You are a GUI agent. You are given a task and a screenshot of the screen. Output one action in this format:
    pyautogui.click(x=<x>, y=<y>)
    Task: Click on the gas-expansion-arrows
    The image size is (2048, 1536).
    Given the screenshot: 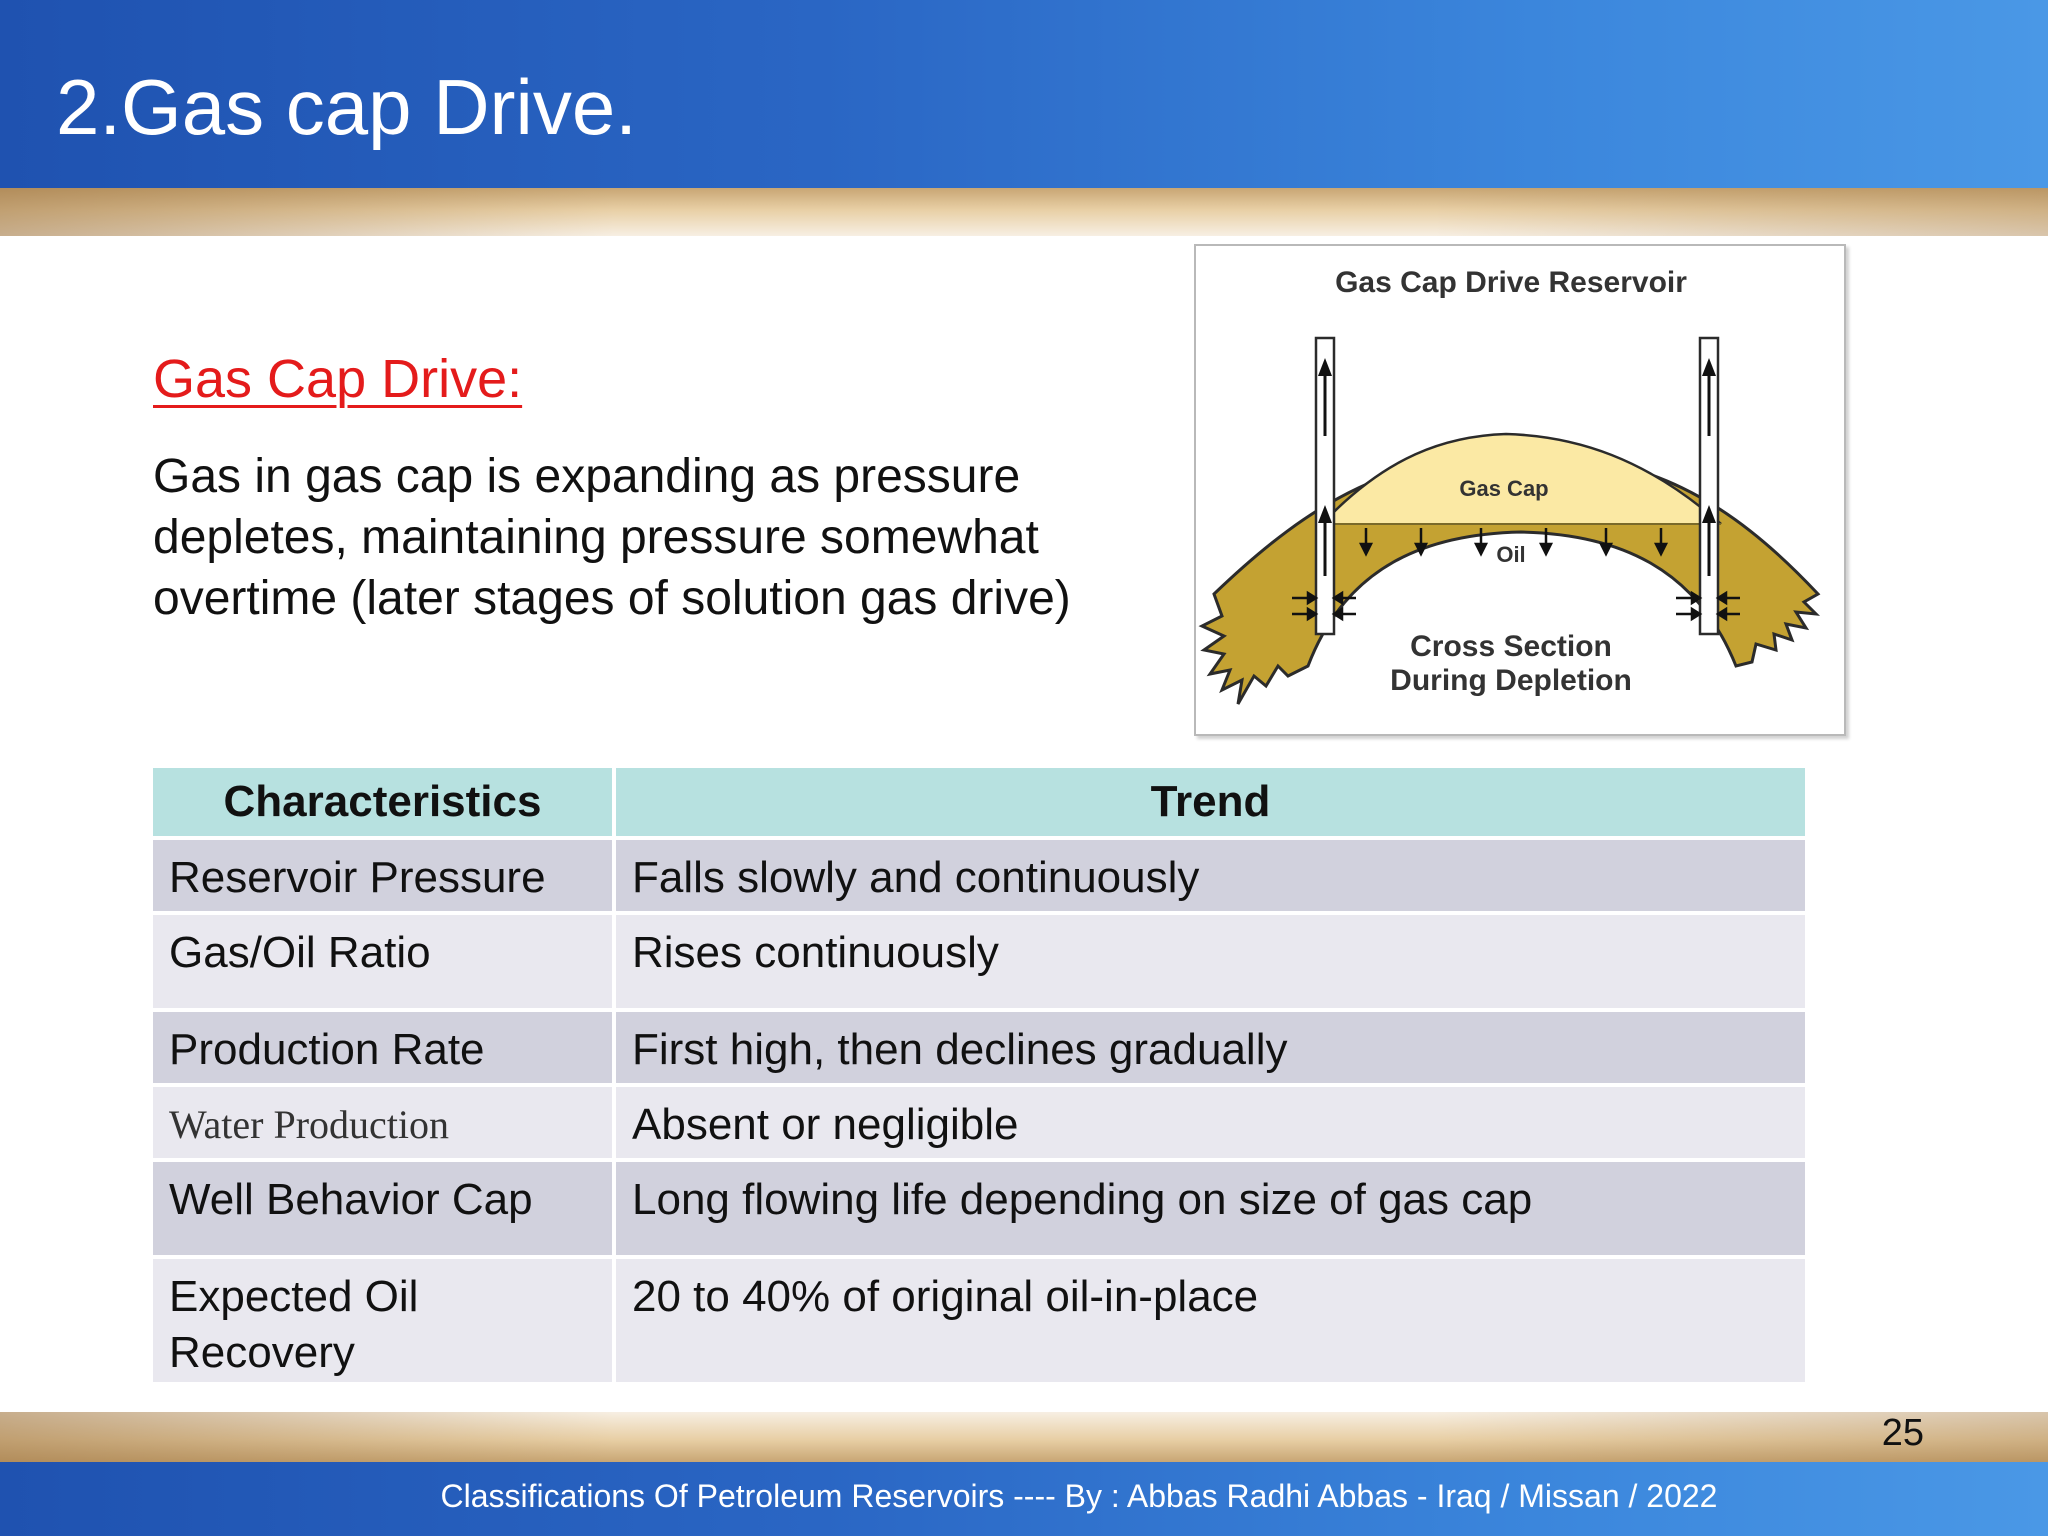 What is the action you would take?
    pyautogui.click(x=1513, y=542)
    